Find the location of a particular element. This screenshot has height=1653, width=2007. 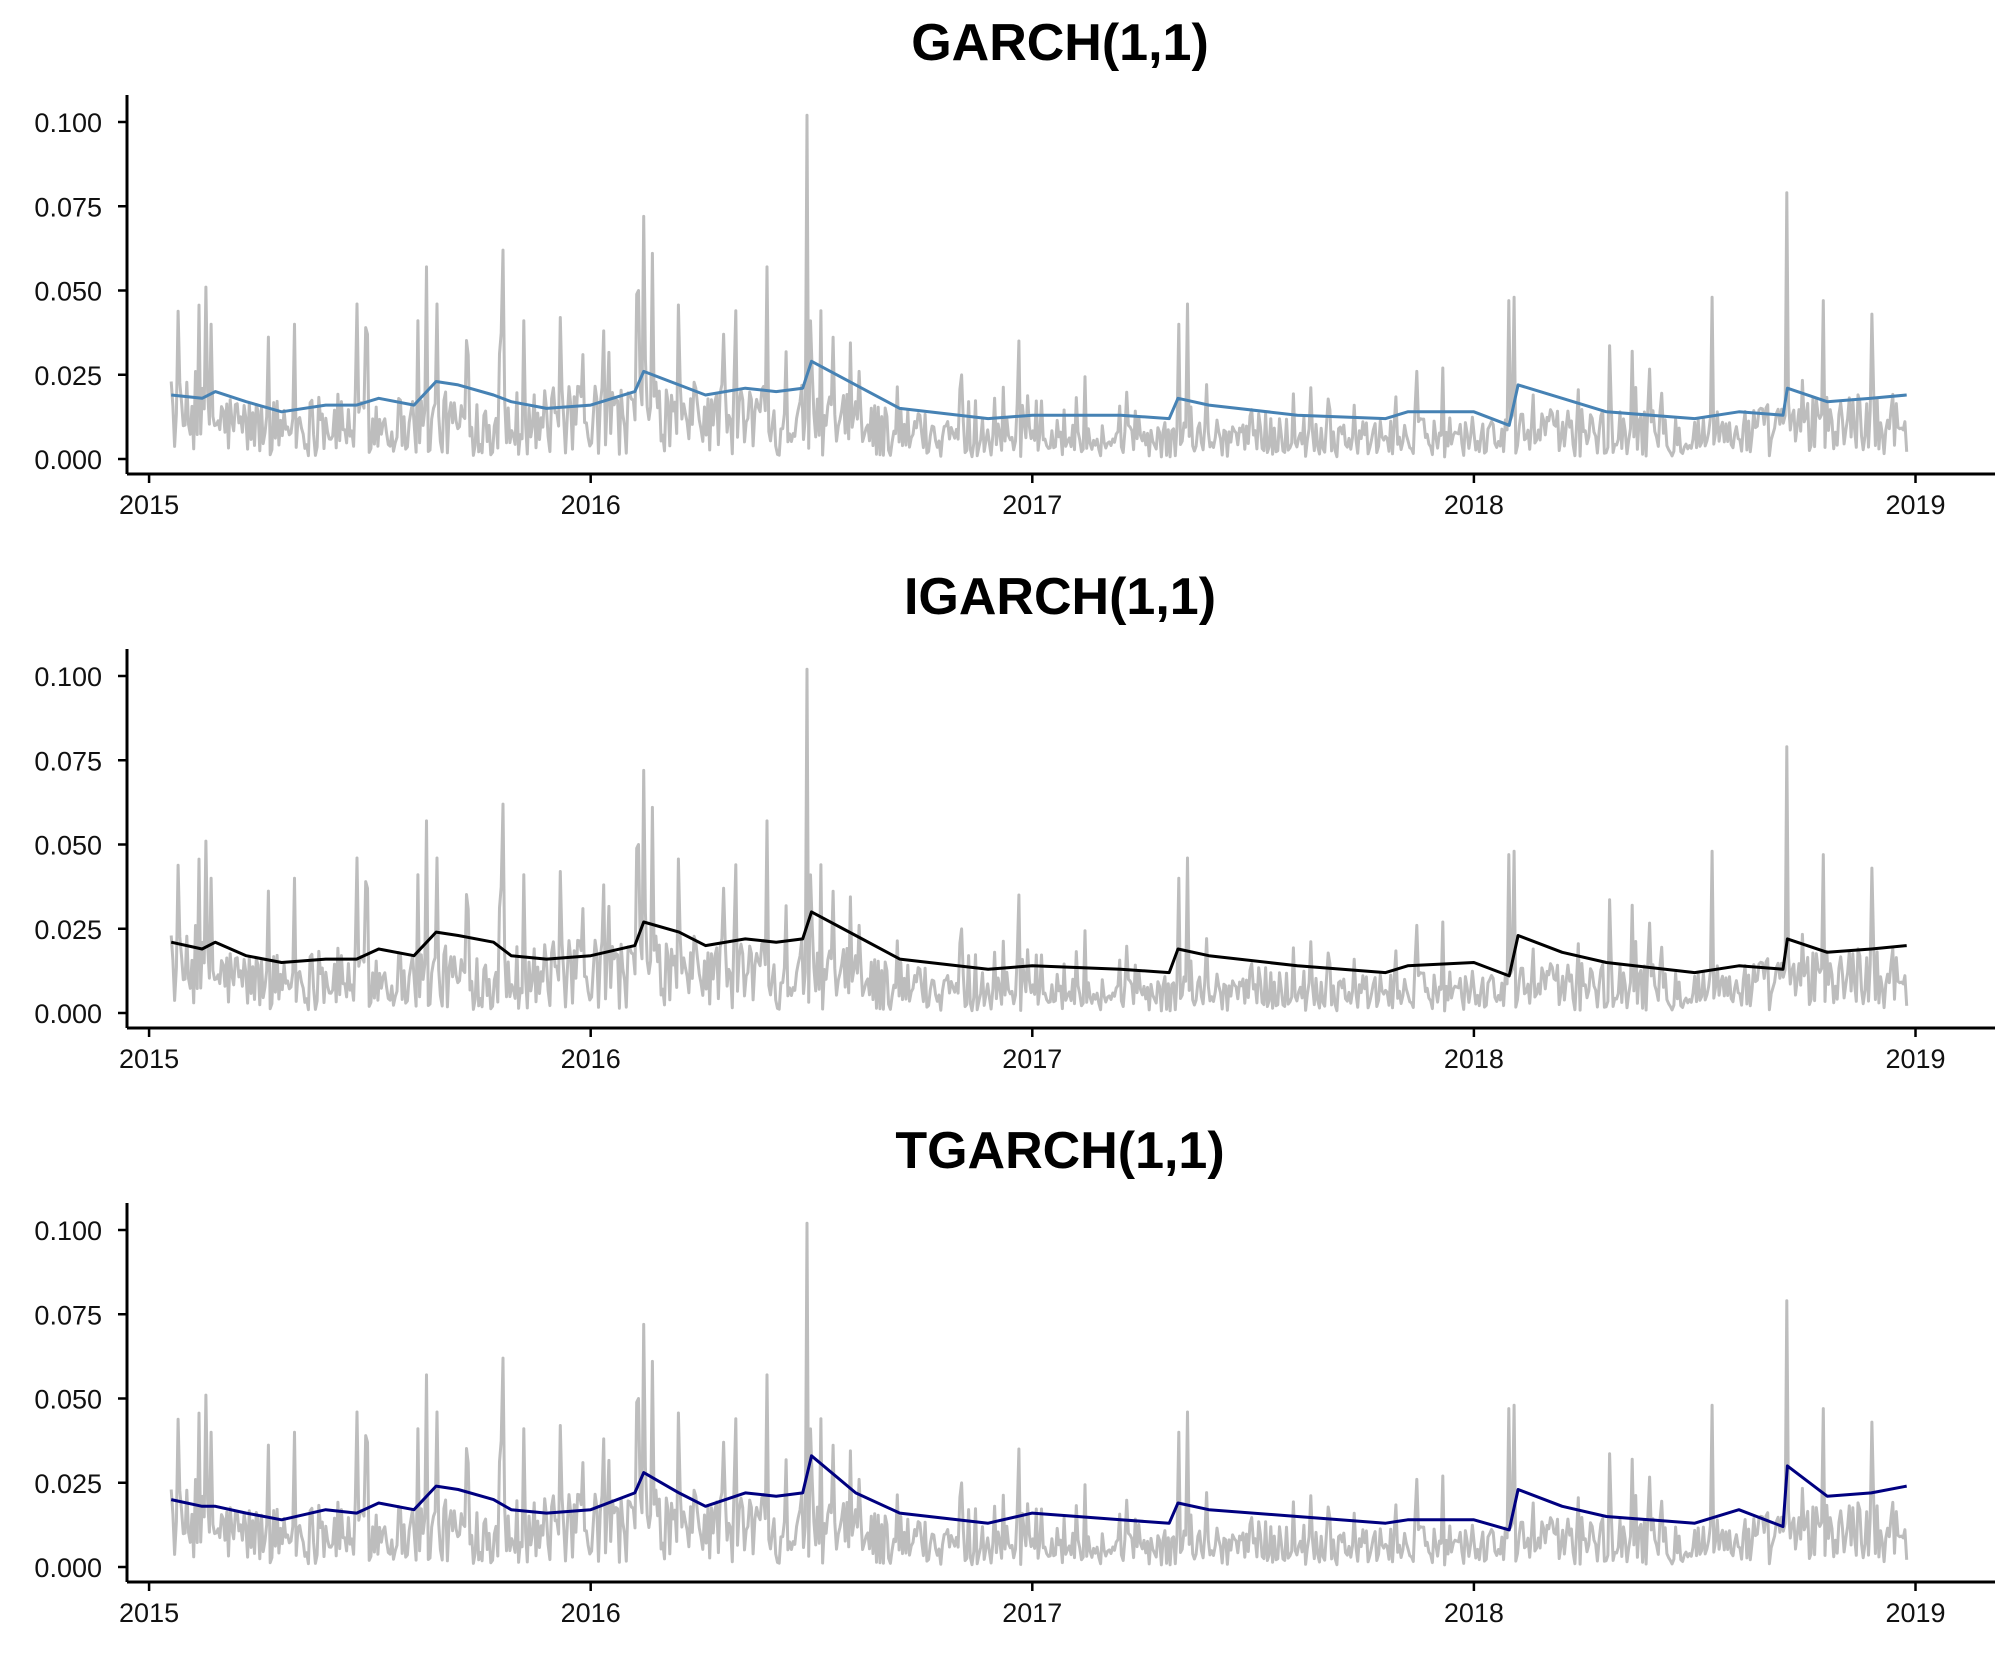

panel-title: TGARCH(1,1) is located at coordinates (1059, 1151).